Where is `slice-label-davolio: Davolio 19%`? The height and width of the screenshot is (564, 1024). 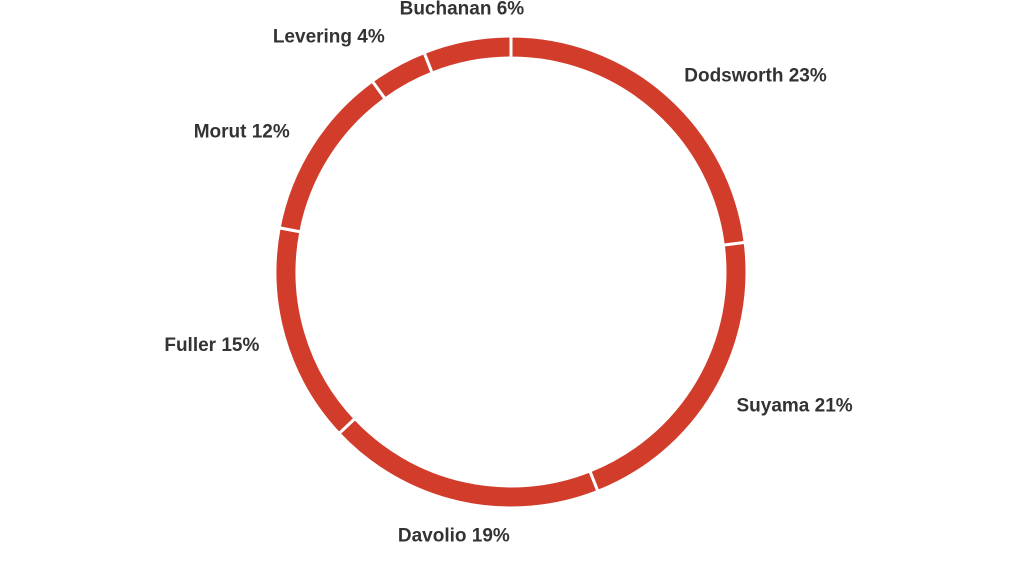 slice-label-davolio: Davolio 19% is located at coordinates (454, 536).